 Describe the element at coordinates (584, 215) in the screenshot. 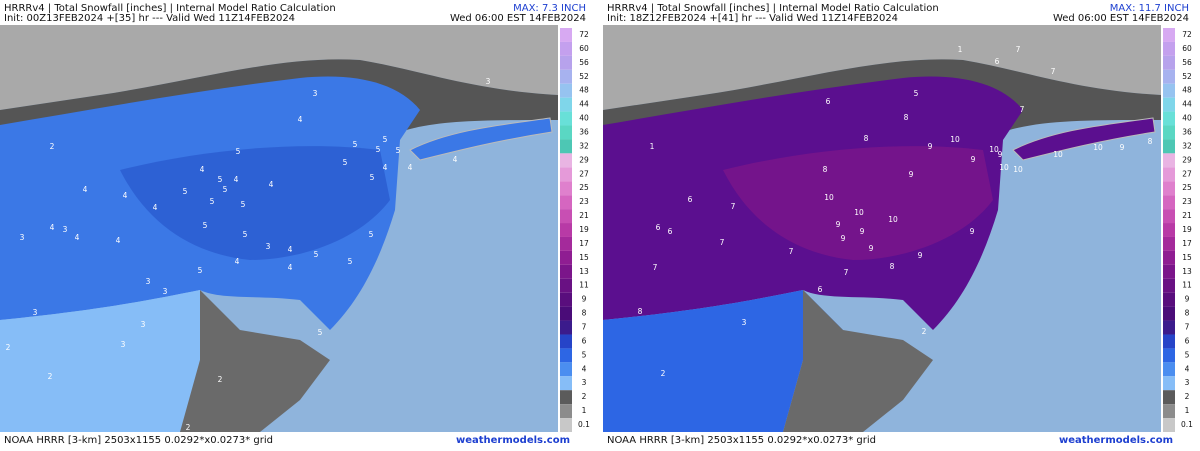

I see `colorbar-label: 21` at that location.